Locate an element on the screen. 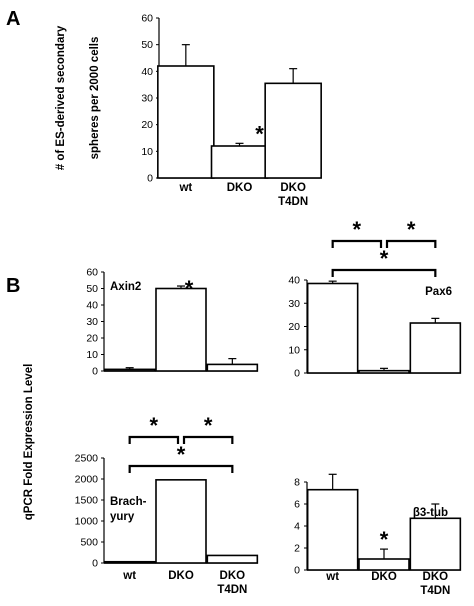  gene-label: β3-tub is located at coordinates (430, 513).